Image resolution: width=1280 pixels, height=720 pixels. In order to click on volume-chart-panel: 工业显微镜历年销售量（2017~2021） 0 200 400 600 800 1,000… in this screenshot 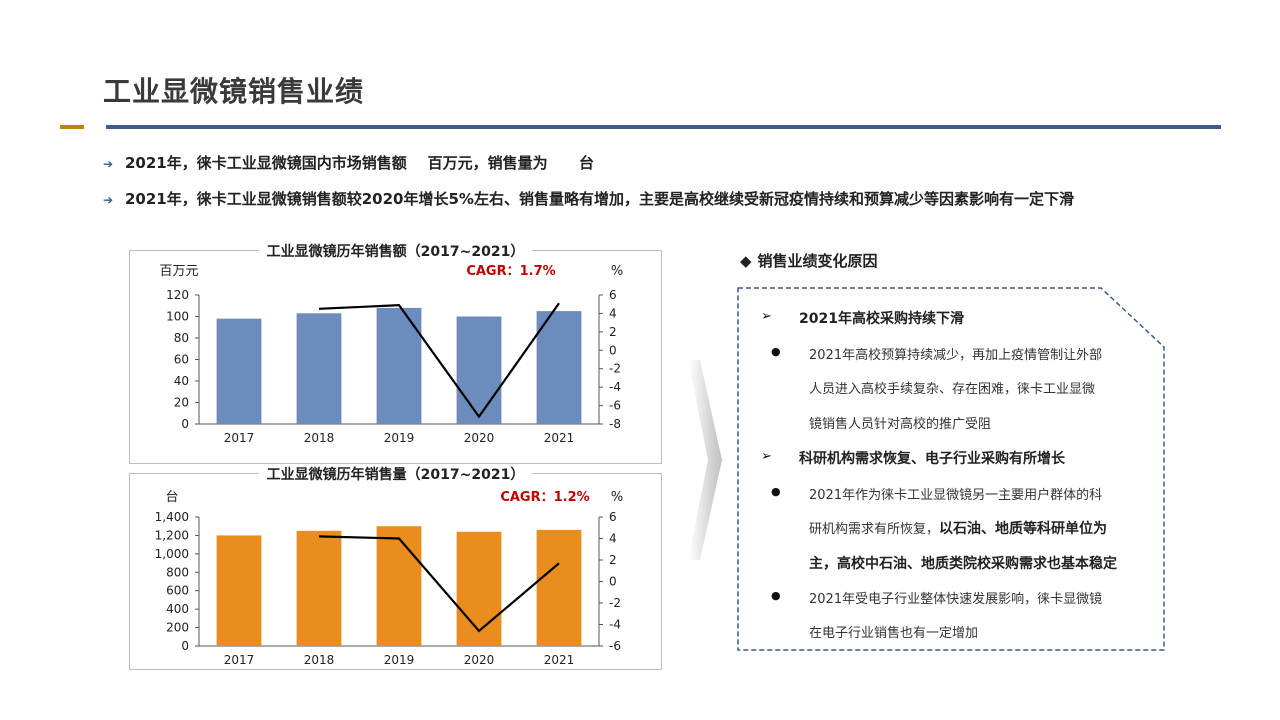, I will do `click(395, 568)`.